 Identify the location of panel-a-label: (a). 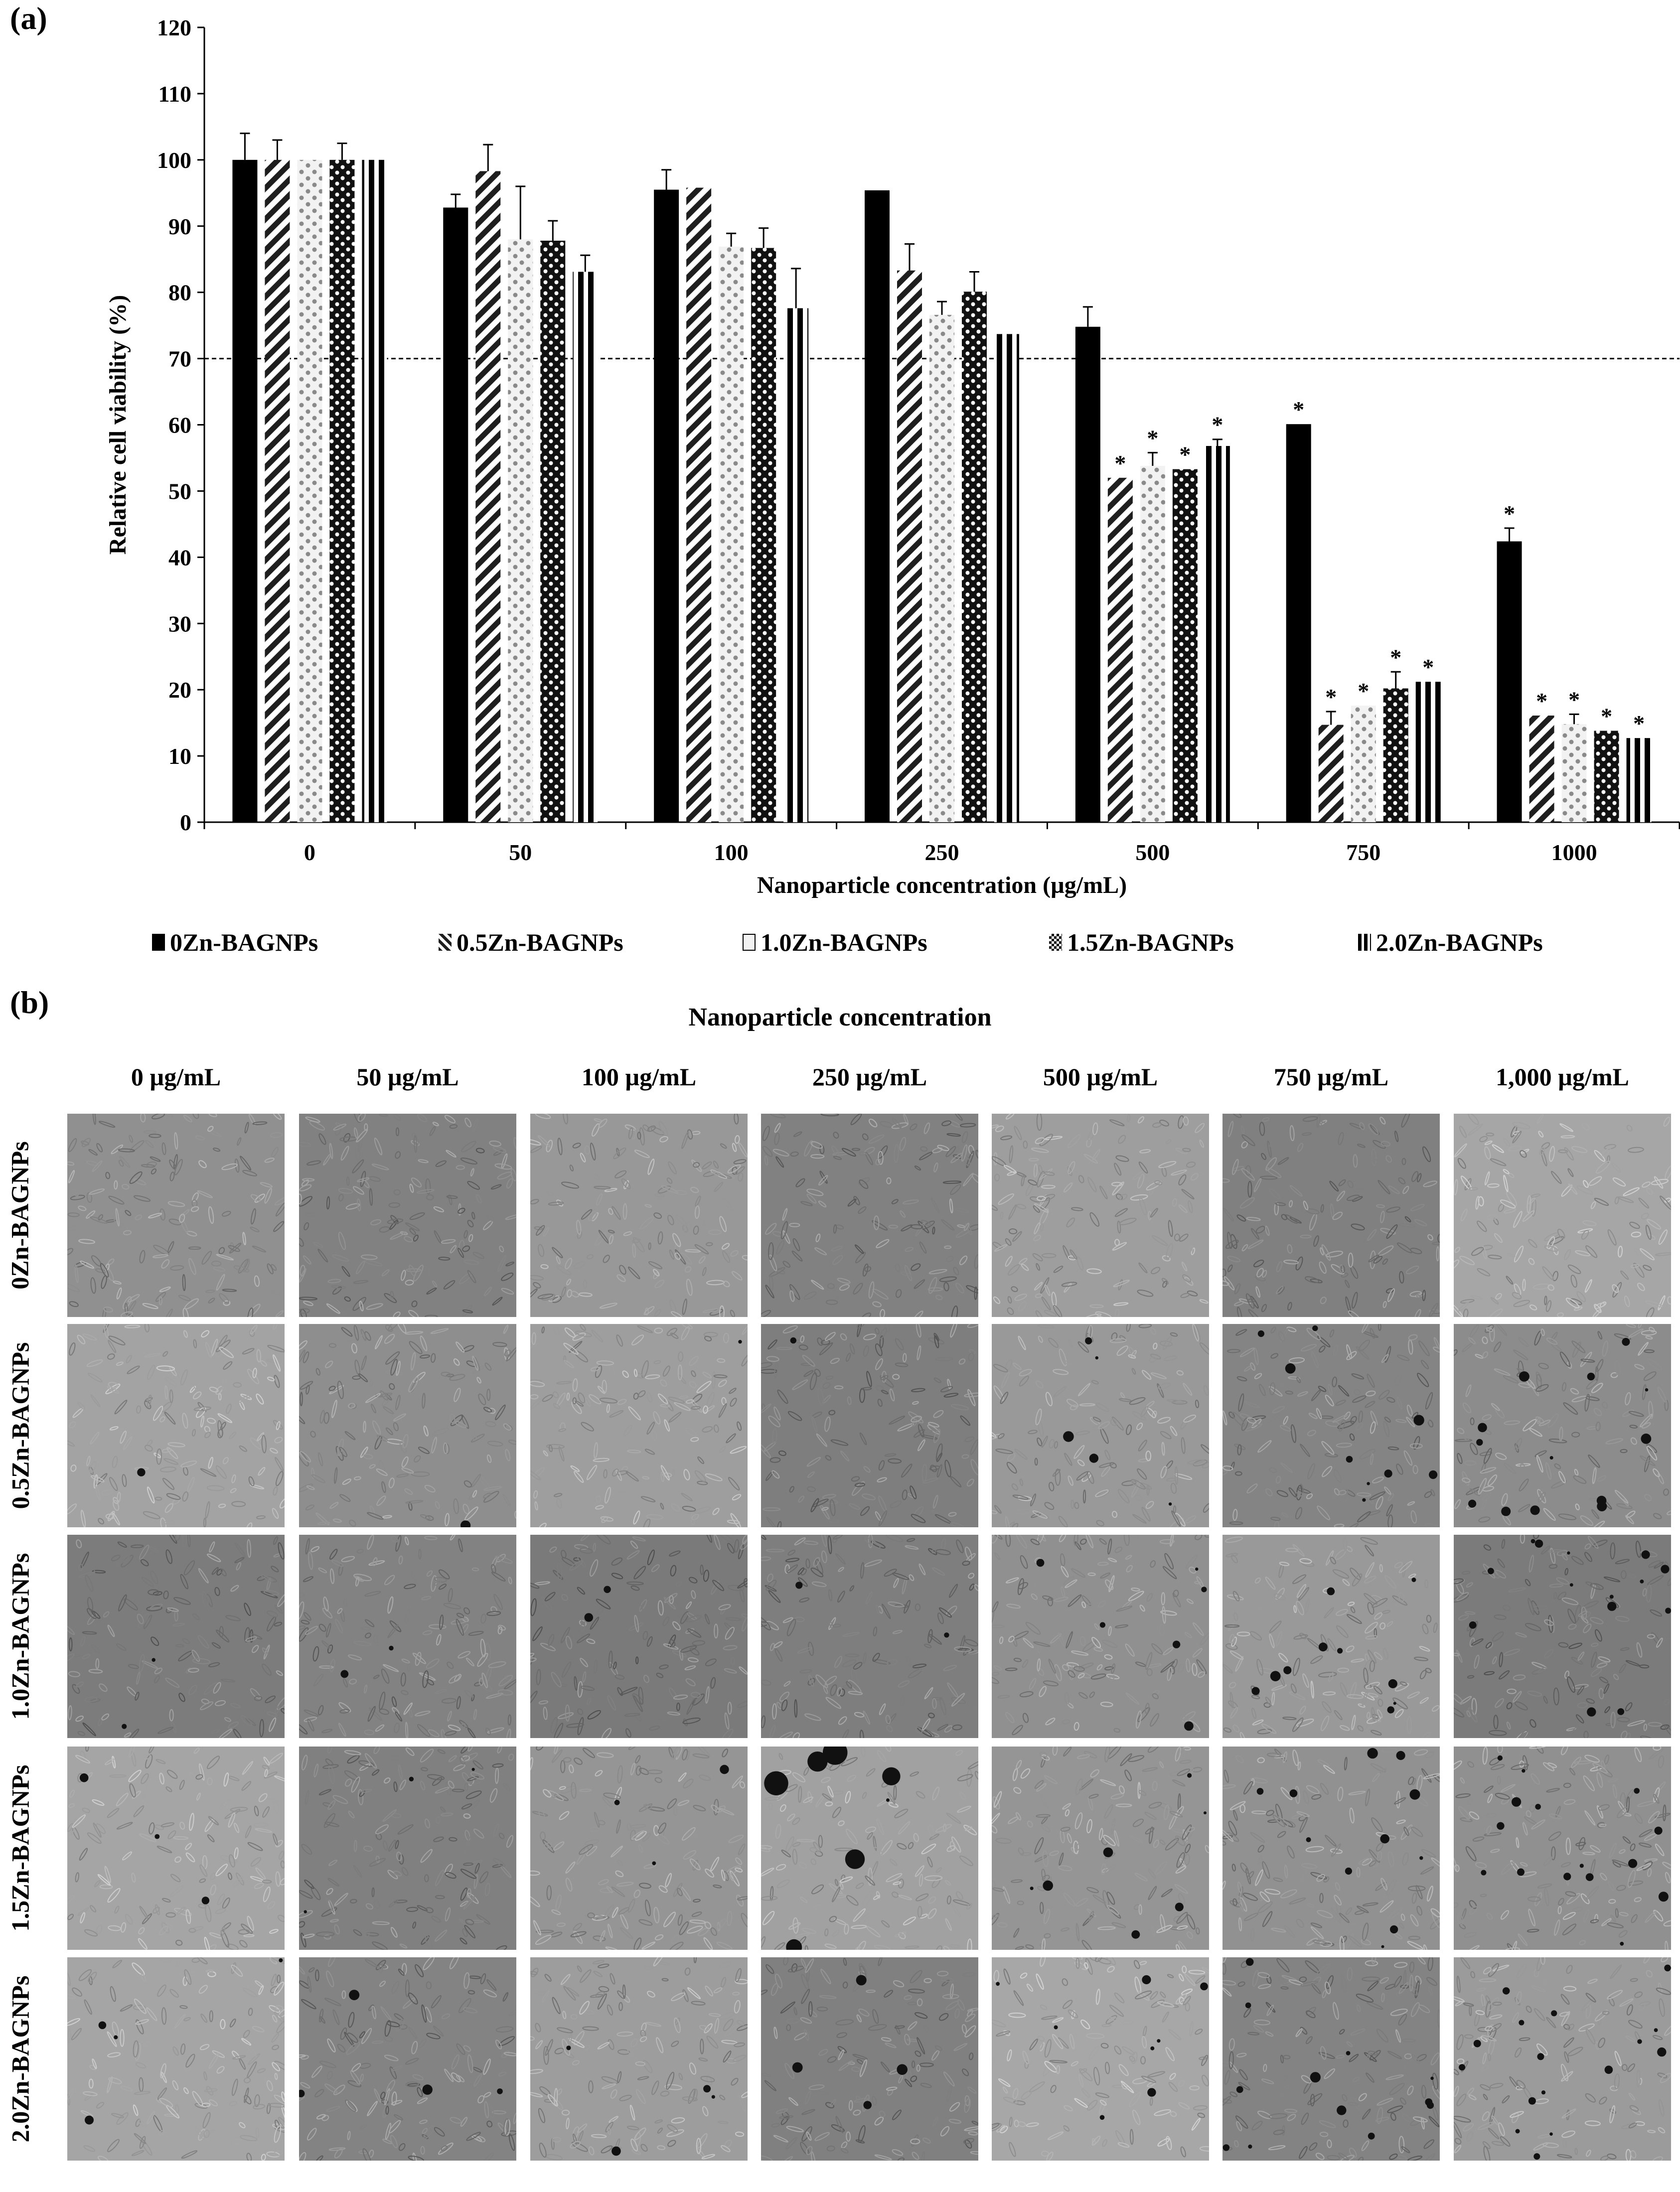
(28, 18).